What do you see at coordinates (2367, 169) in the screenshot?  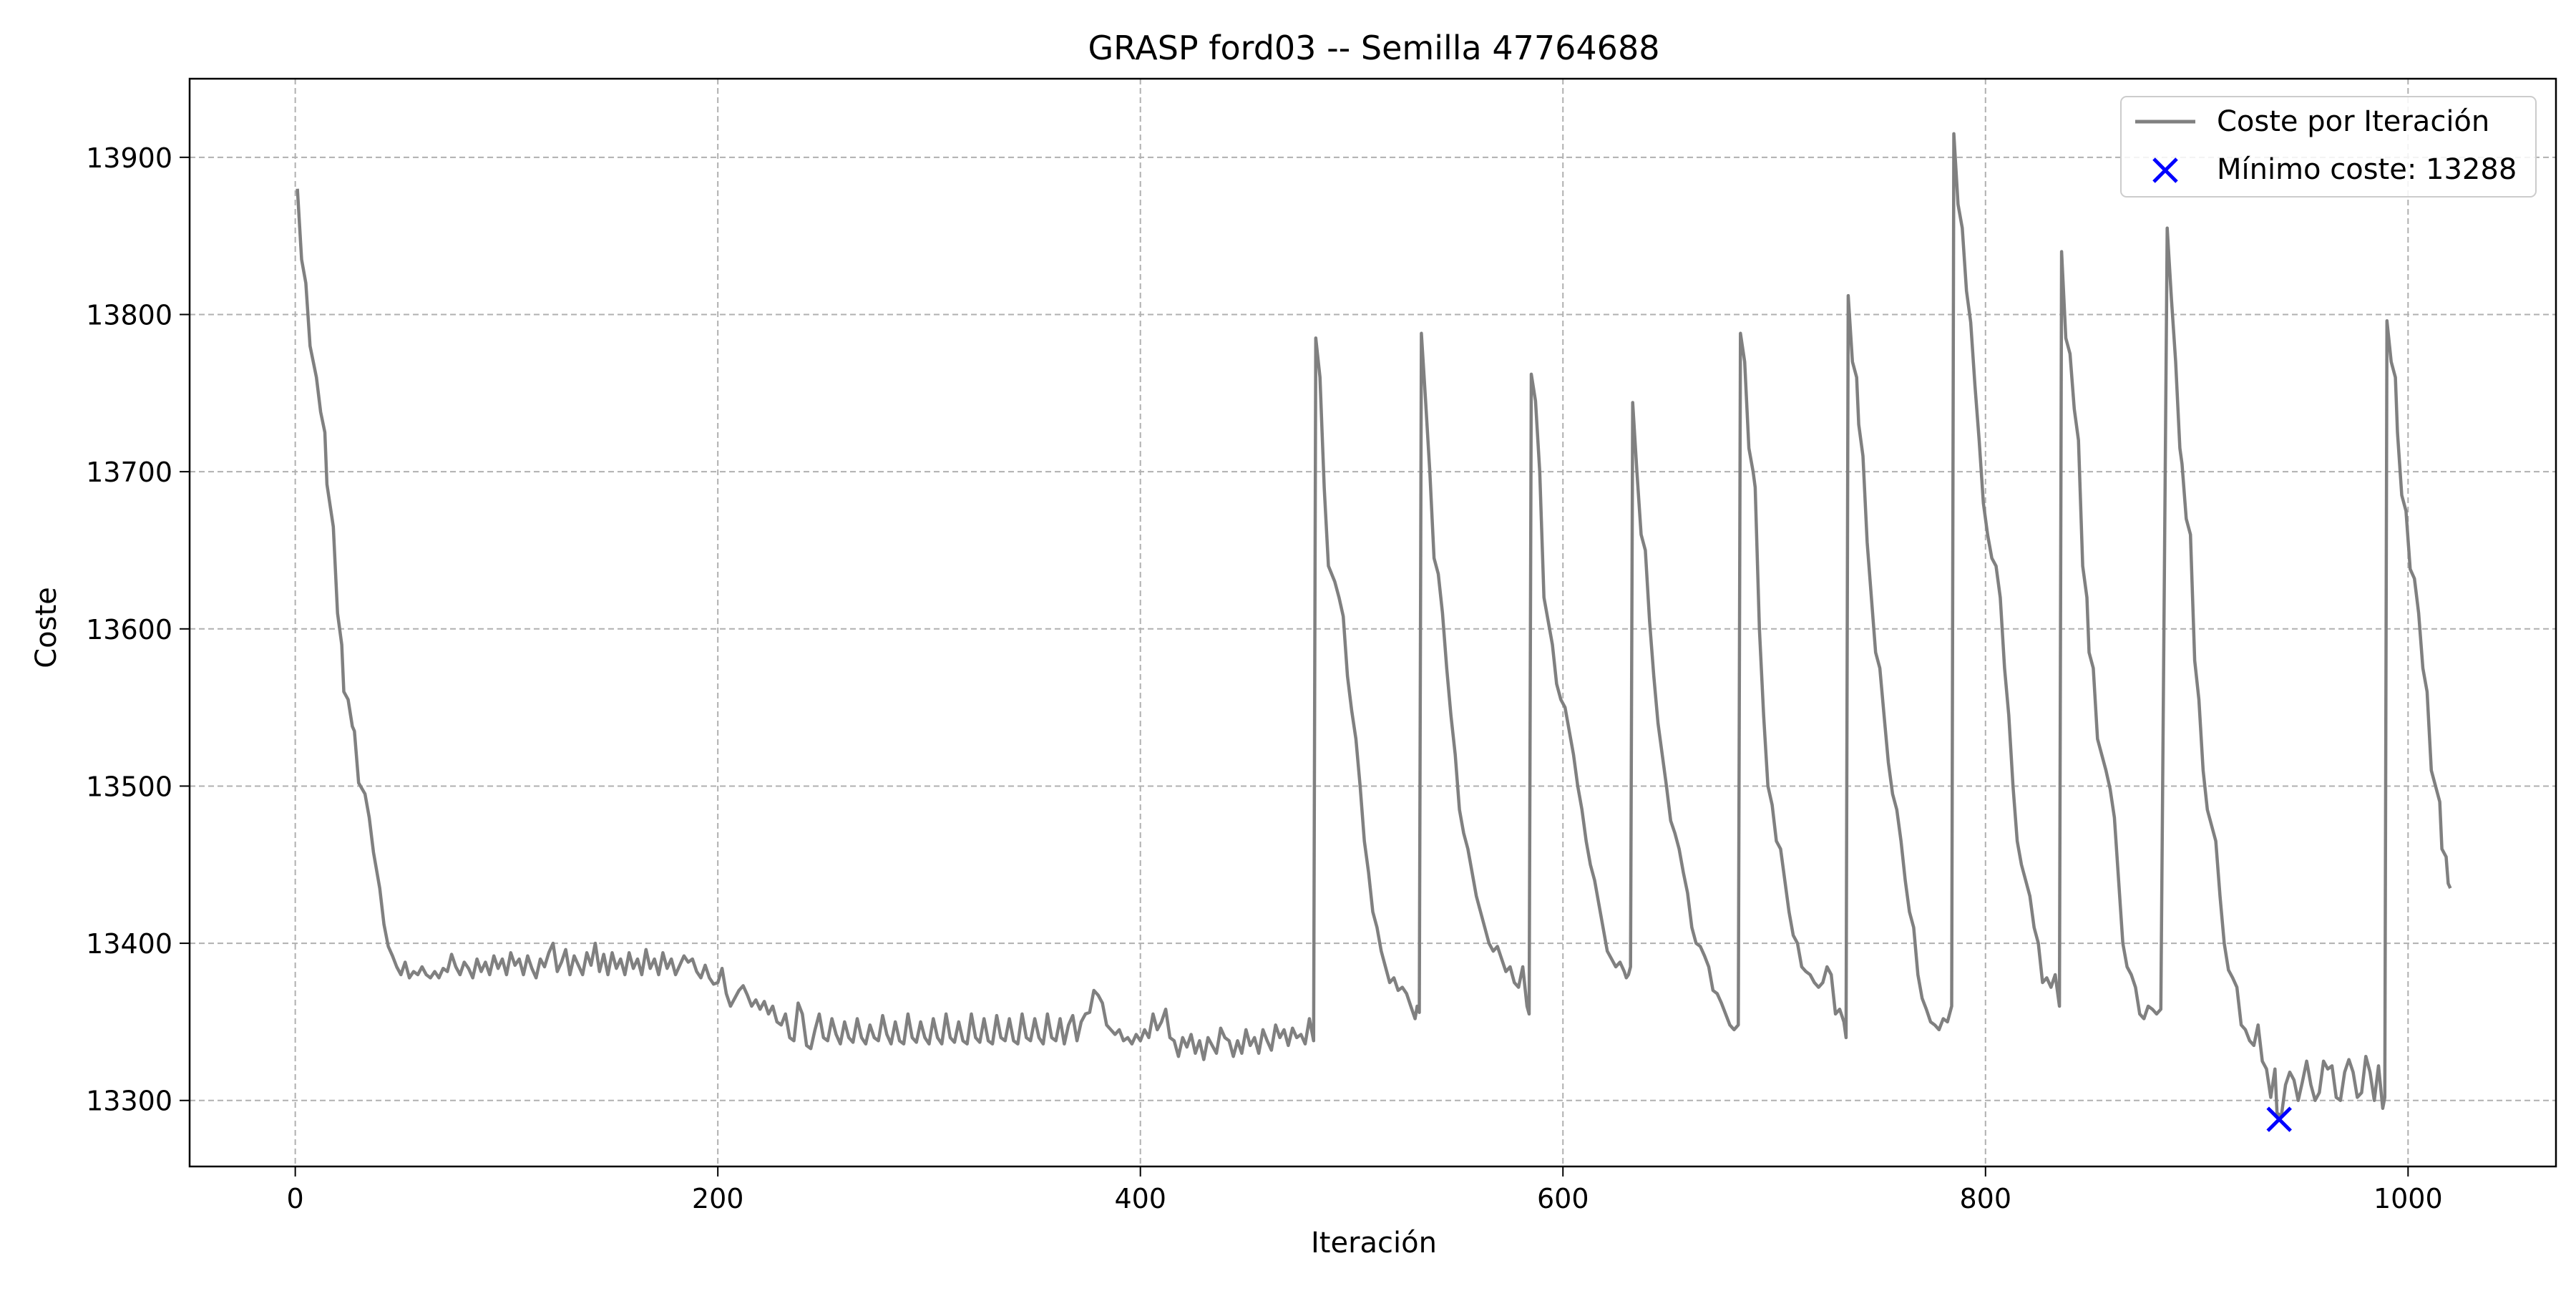 I see `legend-label-minimum: Mínimo coste: 13288` at bounding box center [2367, 169].